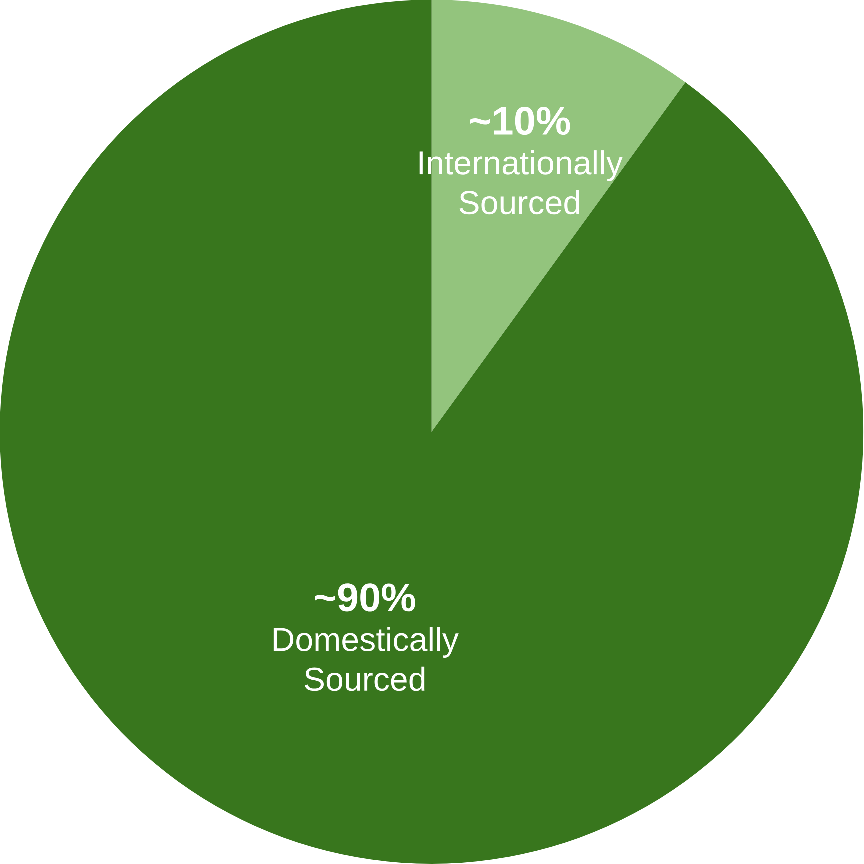 Image resolution: width=864 pixels, height=864 pixels. I want to click on data-label: ~10%, so click(520, 121).